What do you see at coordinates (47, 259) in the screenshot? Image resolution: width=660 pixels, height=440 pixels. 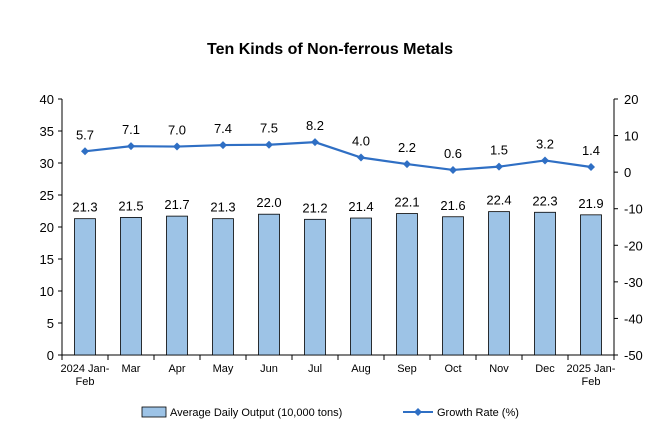 I see `y-left-tick-label: 15` at bounding box center [47, 259].